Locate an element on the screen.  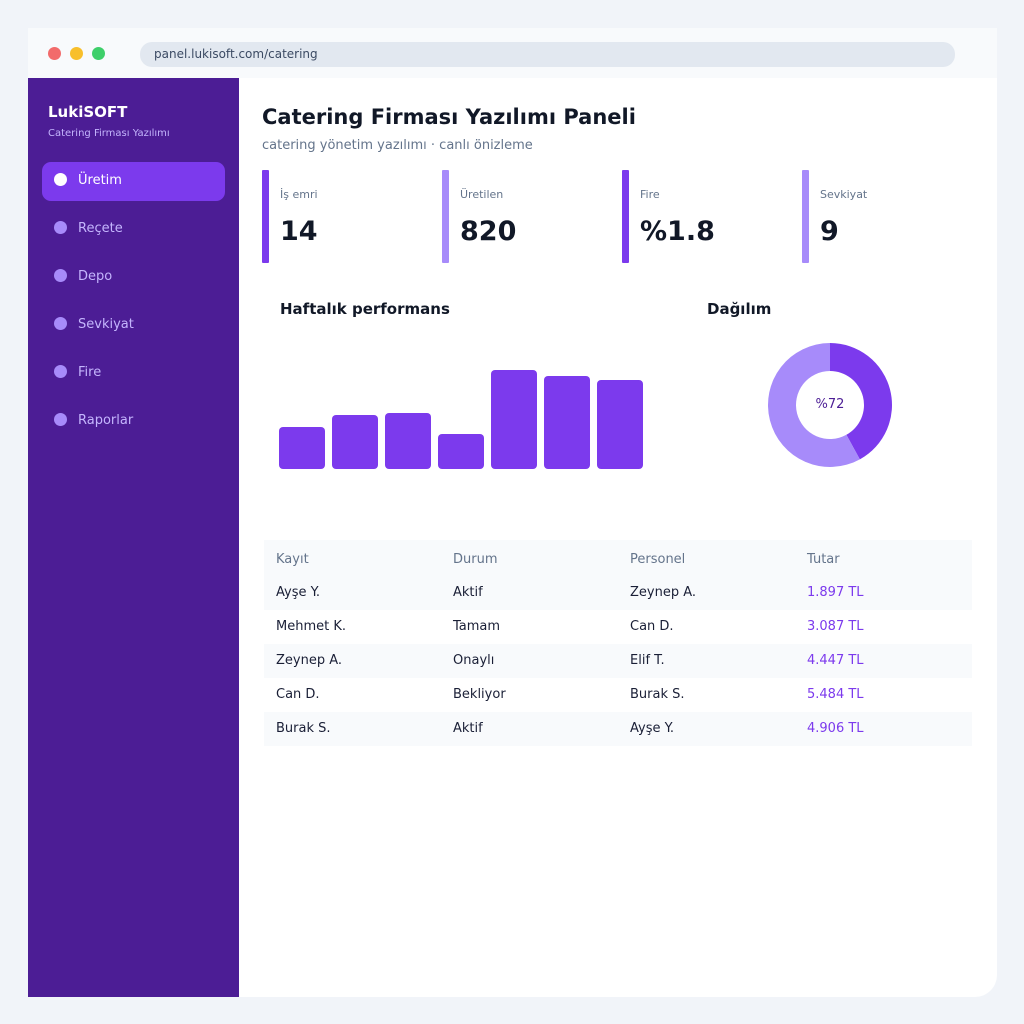
brand-logo: LukiSOFT is located at coordinates (88, 112).